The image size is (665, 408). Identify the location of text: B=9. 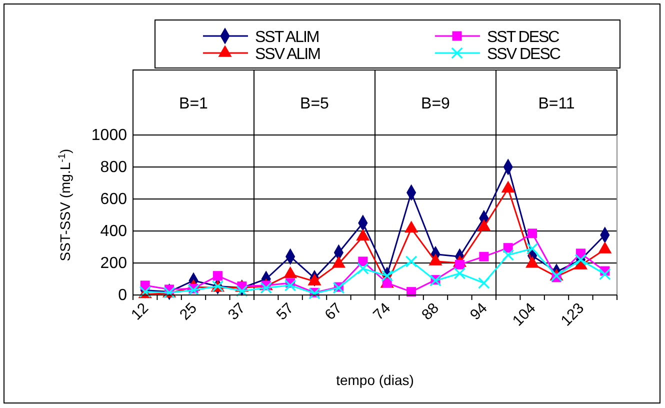
(435, 104).